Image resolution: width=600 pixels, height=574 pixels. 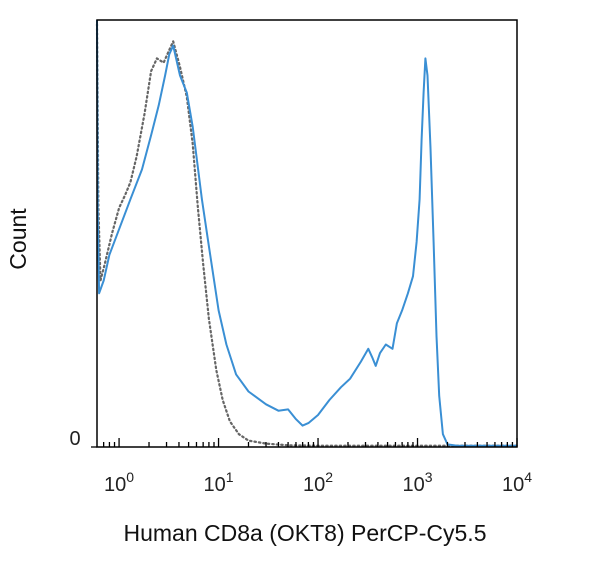 What do you see at coordinates (318, 482) in the screenshot?
I see `x-tick-label: 10²` at bounding box center [318, 482].